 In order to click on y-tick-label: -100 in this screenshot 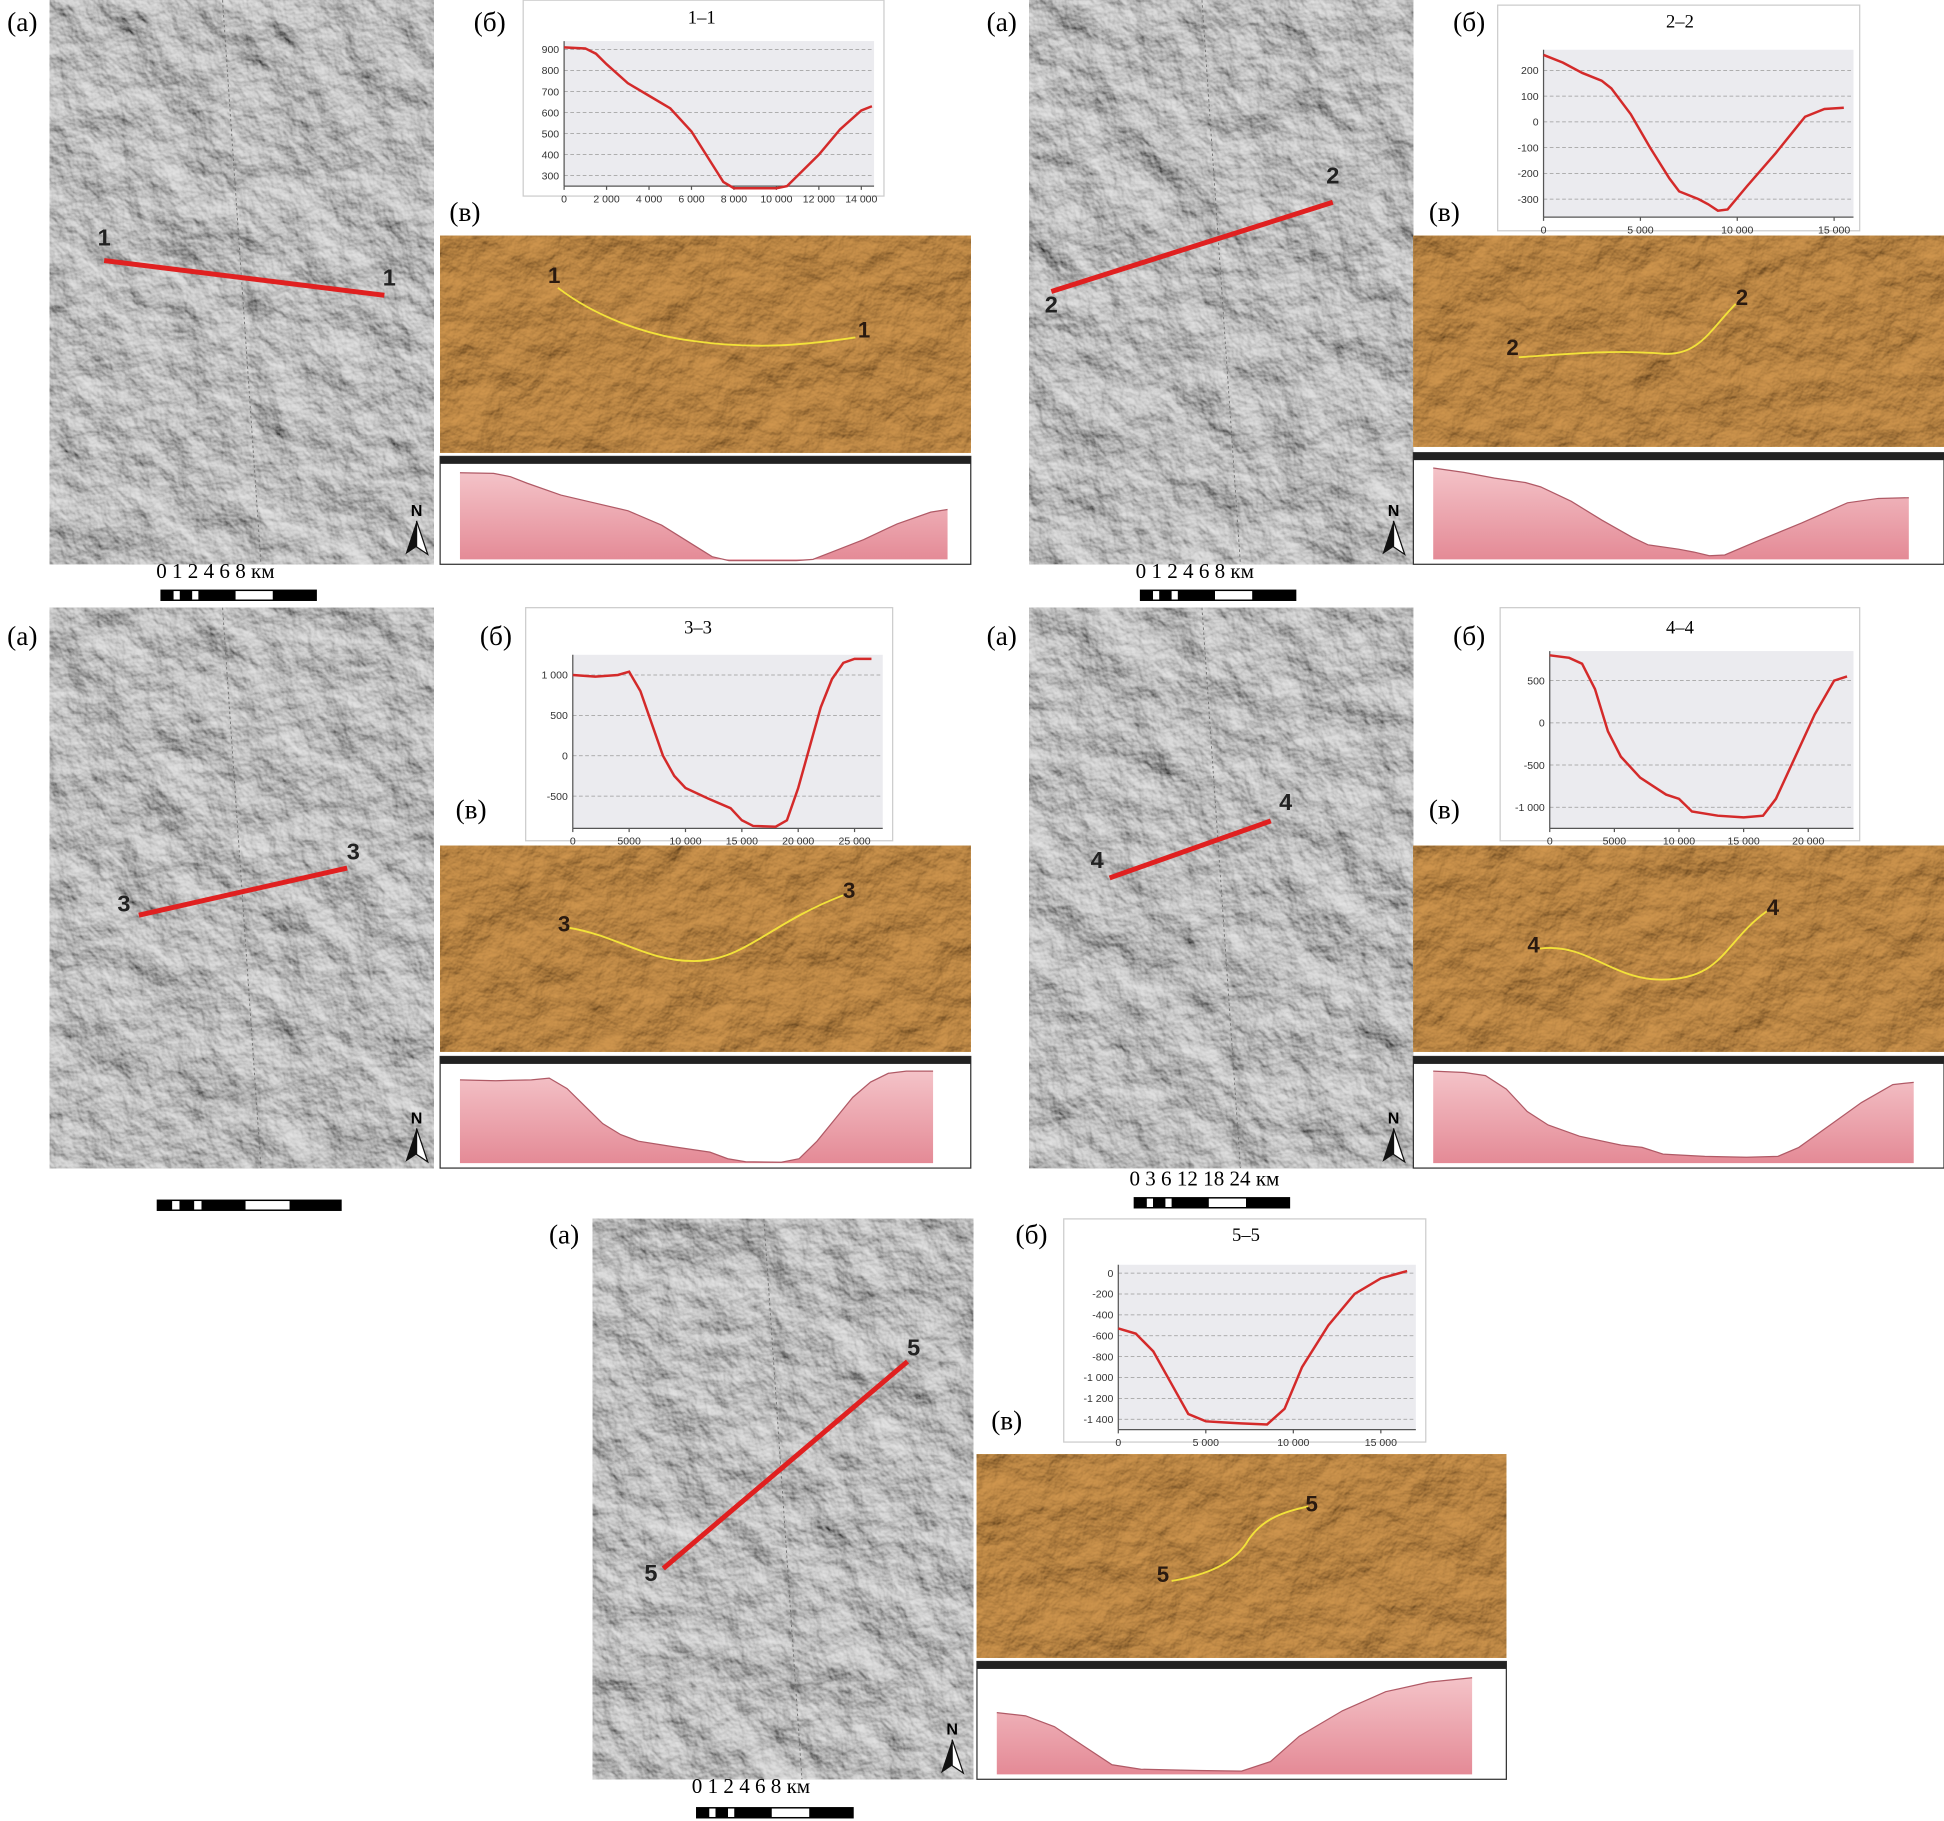, I will do `click(1528, 148)`.